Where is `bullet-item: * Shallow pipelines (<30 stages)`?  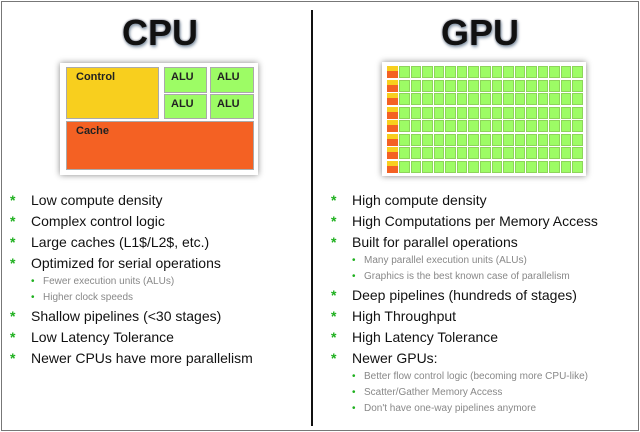
bullet-item: * Shallow pipelines (<30 stages) is located at coordinates (131, 316).